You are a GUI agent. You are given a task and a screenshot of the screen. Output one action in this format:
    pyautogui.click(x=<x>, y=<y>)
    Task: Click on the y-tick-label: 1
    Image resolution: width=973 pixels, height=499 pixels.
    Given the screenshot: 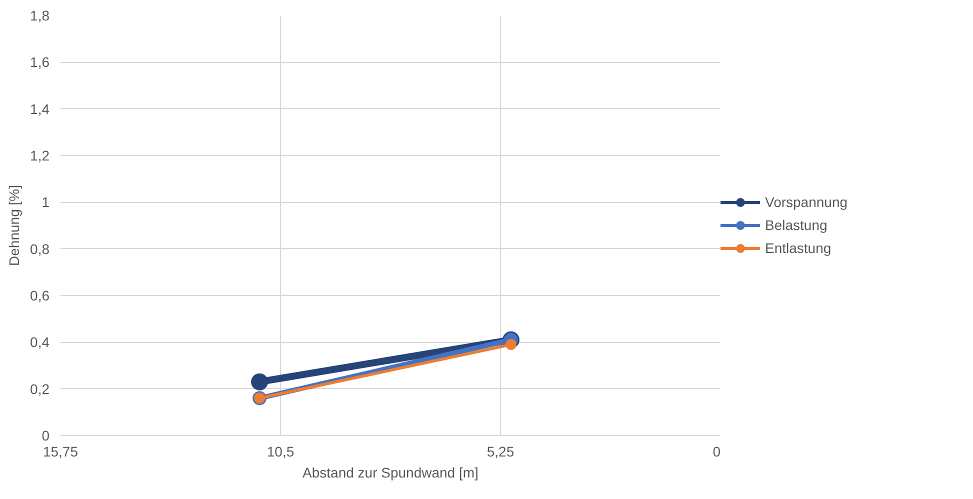 What is the action you would take?
    pyautogui.click(x=46, y=202)
    